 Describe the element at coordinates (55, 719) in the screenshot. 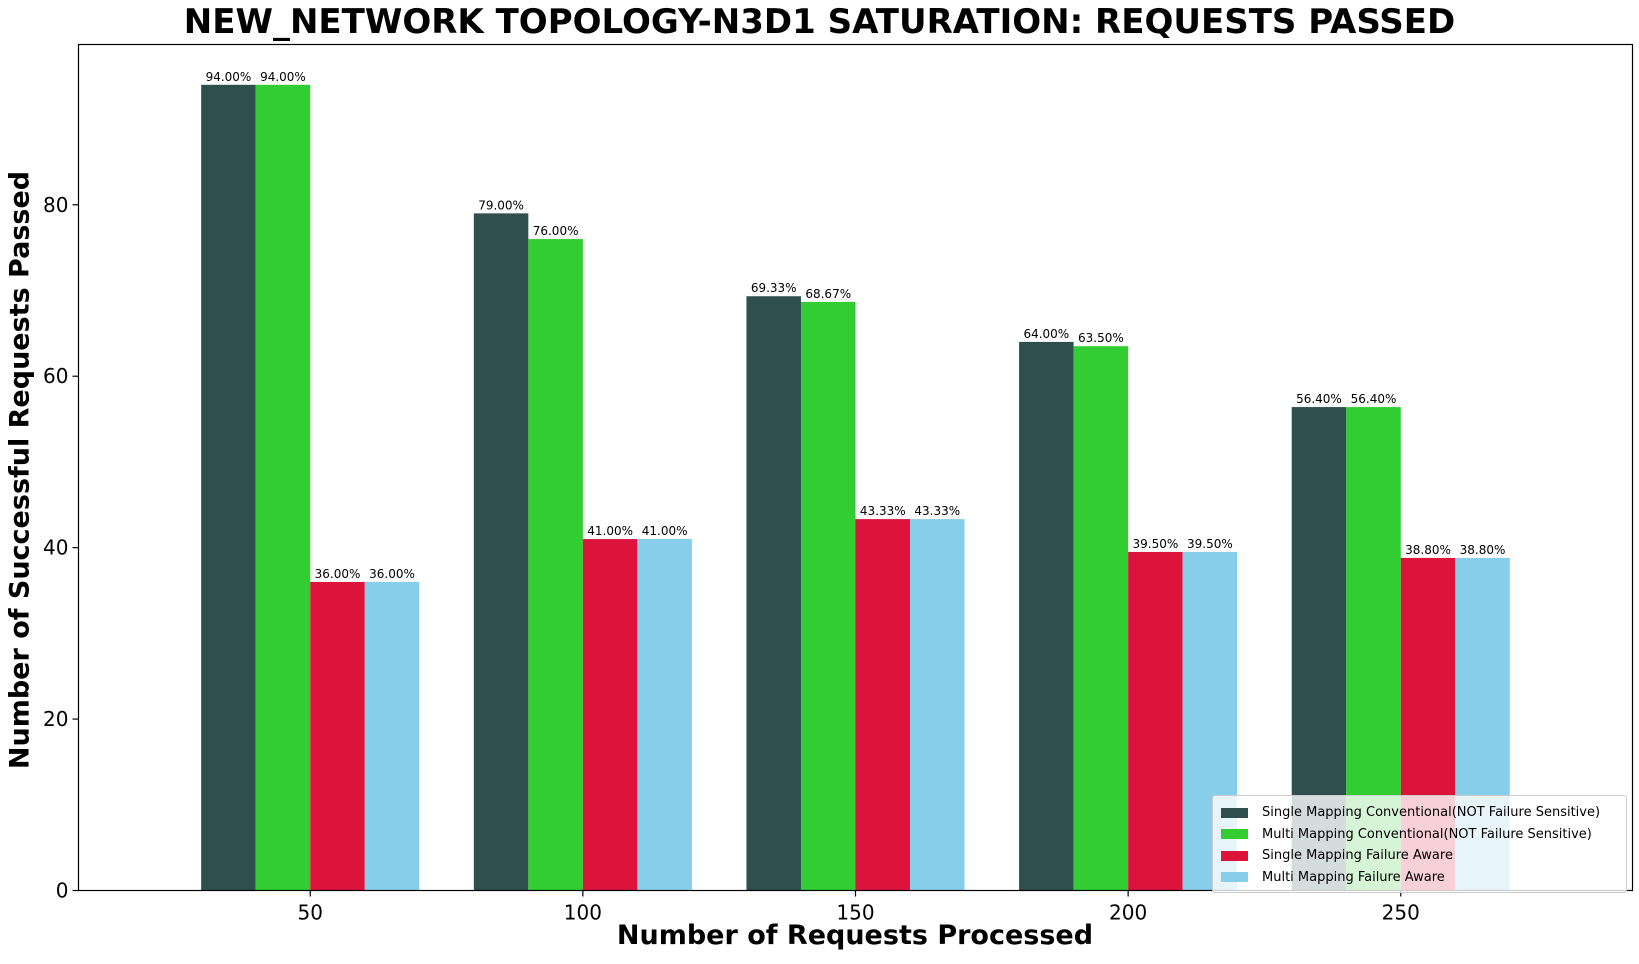

I see `y-tick-label: 20` at that location.